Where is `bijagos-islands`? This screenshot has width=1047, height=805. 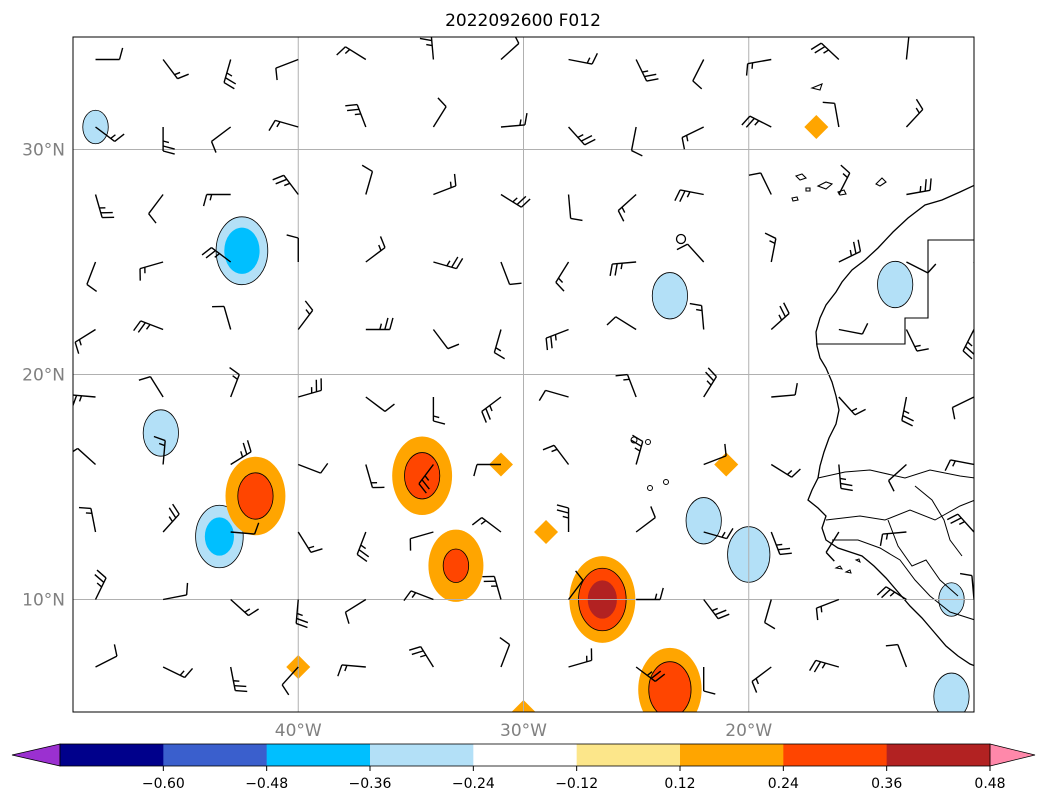 bijagos-islands is located at coordinates (847, 566).